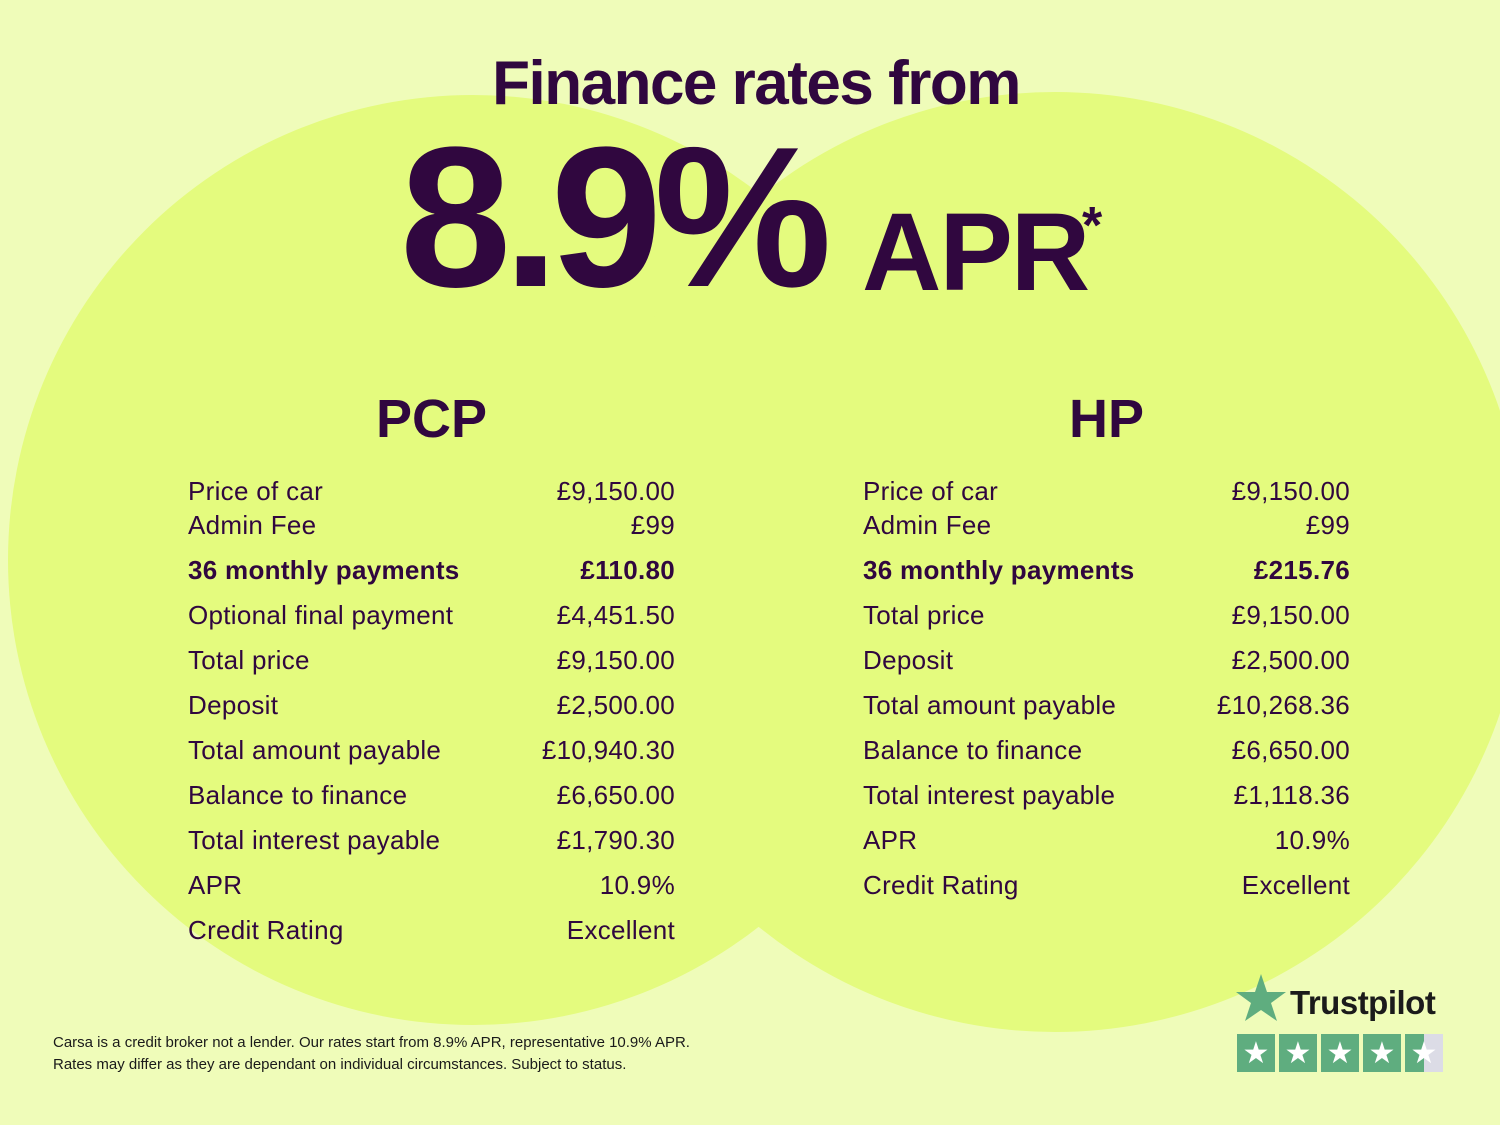 This screenshot has width=1500, height=1125. Describe the element at coordinates (756, 83) in the screenshot. I see `headline: Finance rates from` at that location.